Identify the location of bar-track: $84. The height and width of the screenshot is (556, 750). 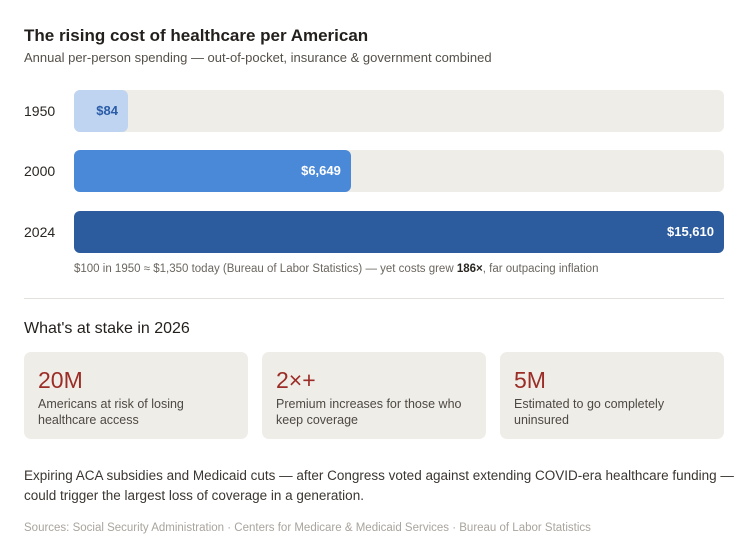
(399, 111).